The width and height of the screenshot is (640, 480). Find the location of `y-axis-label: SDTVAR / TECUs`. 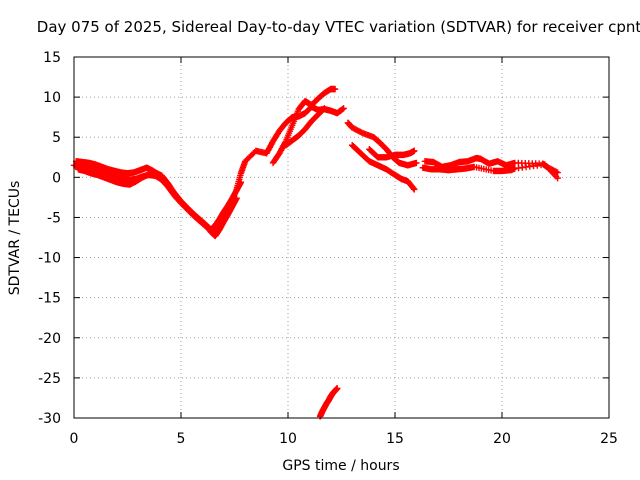

y-axis-label: SDTVAR / TECUs is located at coordinates (15, 238).